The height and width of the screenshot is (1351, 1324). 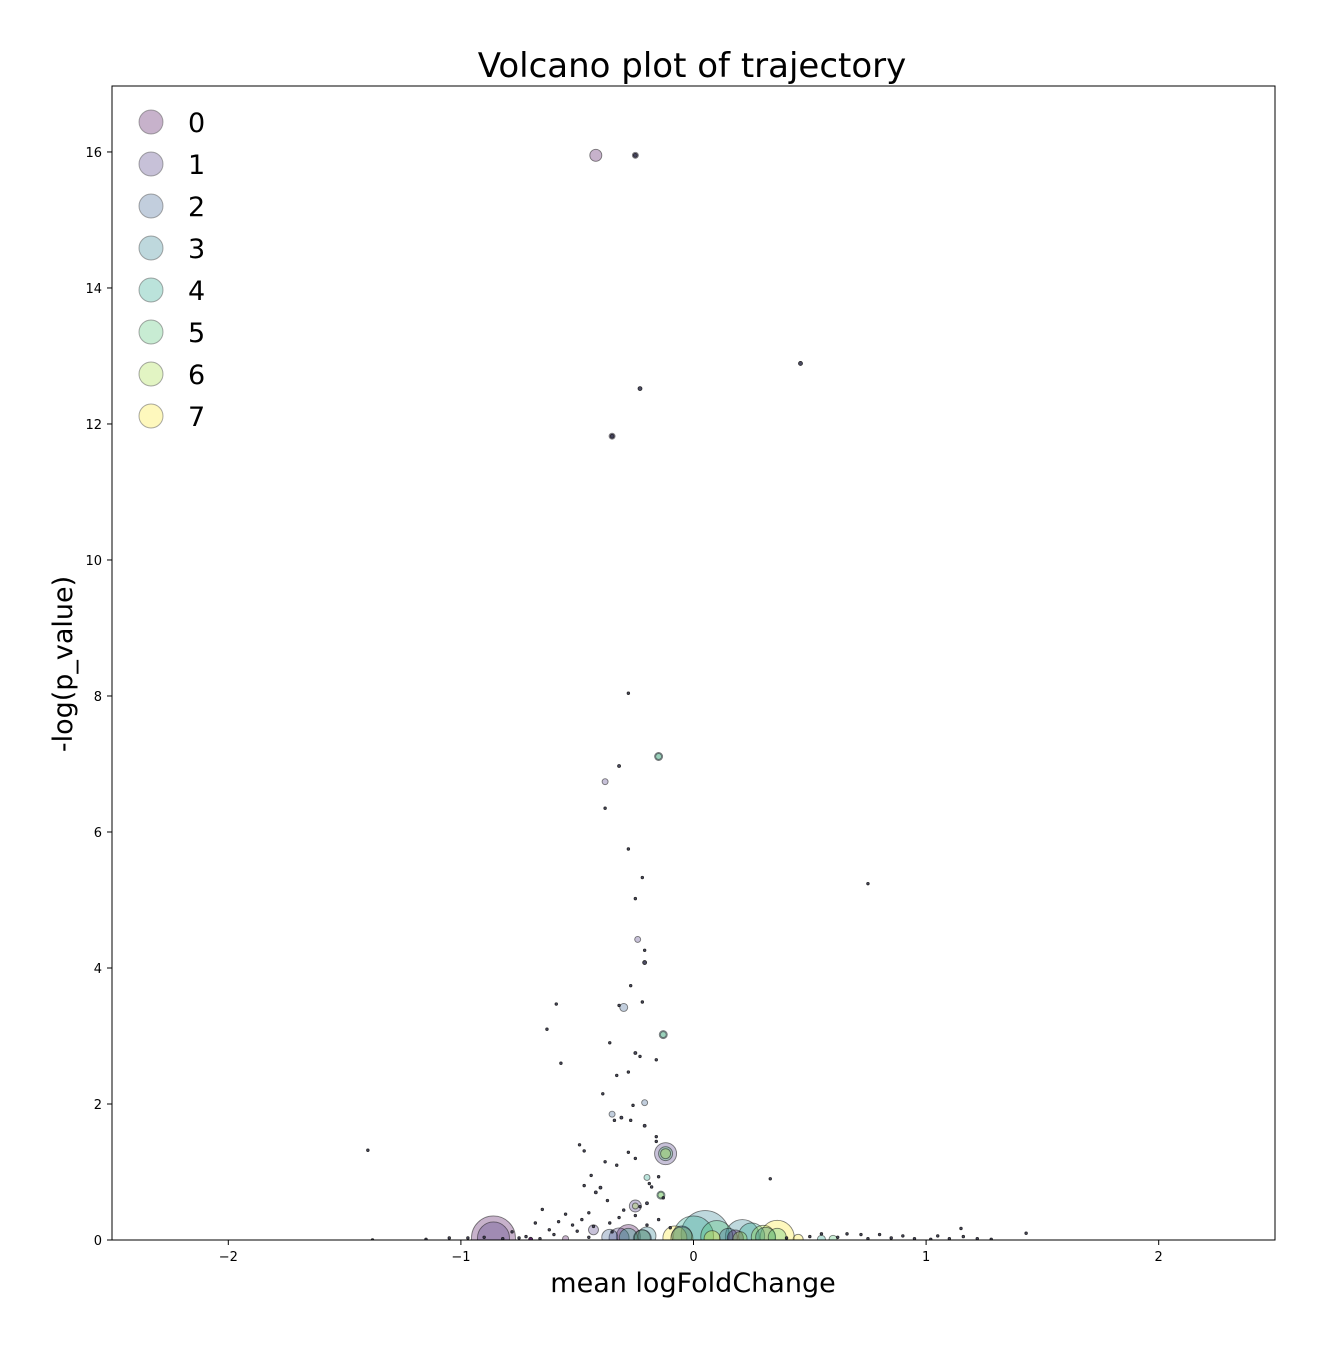 I want to click on legend-label: 0, so click(x=196, y=123).